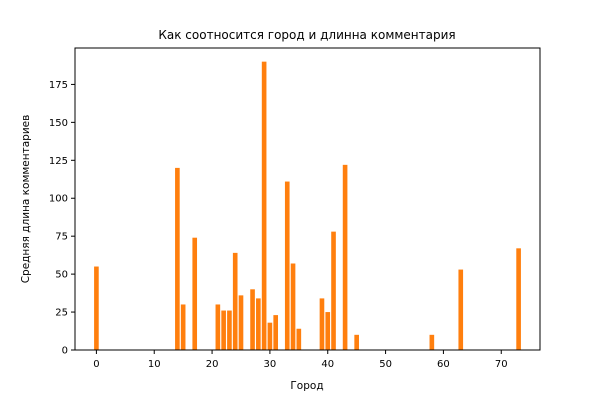  I want to click on y-tick-label-75: 75, so click(61, 237).